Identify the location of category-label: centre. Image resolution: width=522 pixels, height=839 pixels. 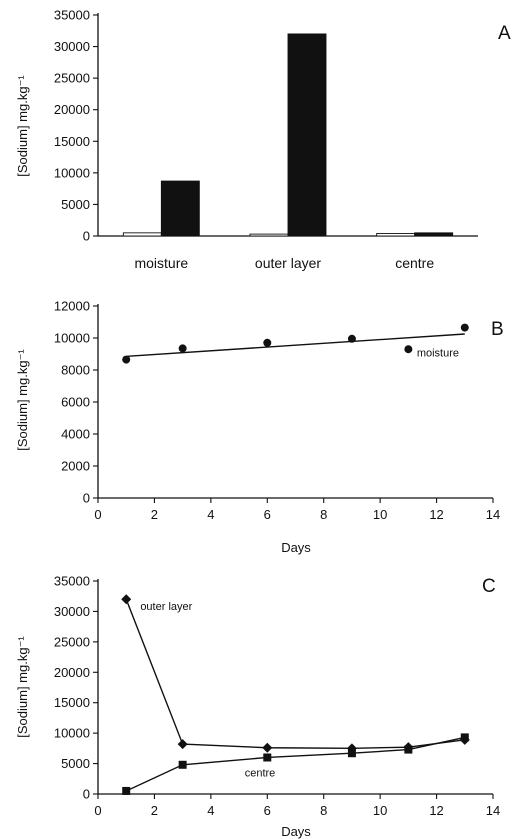
(414, 263).